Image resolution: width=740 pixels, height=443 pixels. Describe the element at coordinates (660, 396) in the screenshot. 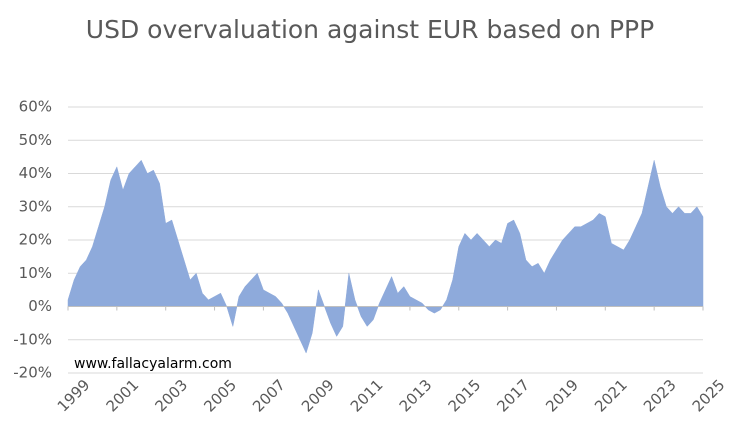

I see `x-tick-label: 2023` at that location.